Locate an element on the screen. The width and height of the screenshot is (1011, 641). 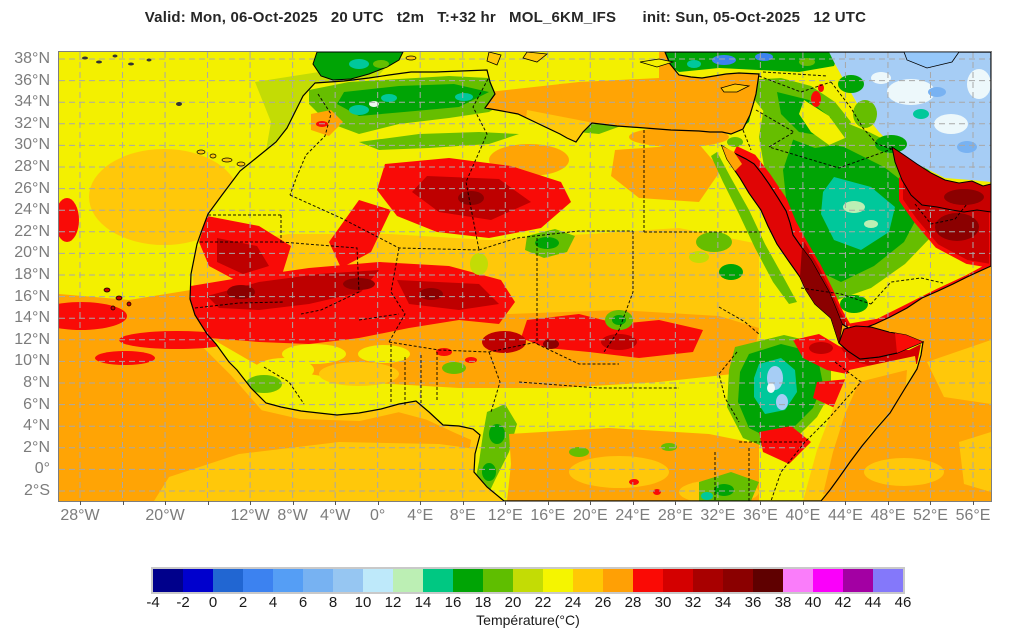
lon-tick-label: 56°E is located at coordinates (973, 515).